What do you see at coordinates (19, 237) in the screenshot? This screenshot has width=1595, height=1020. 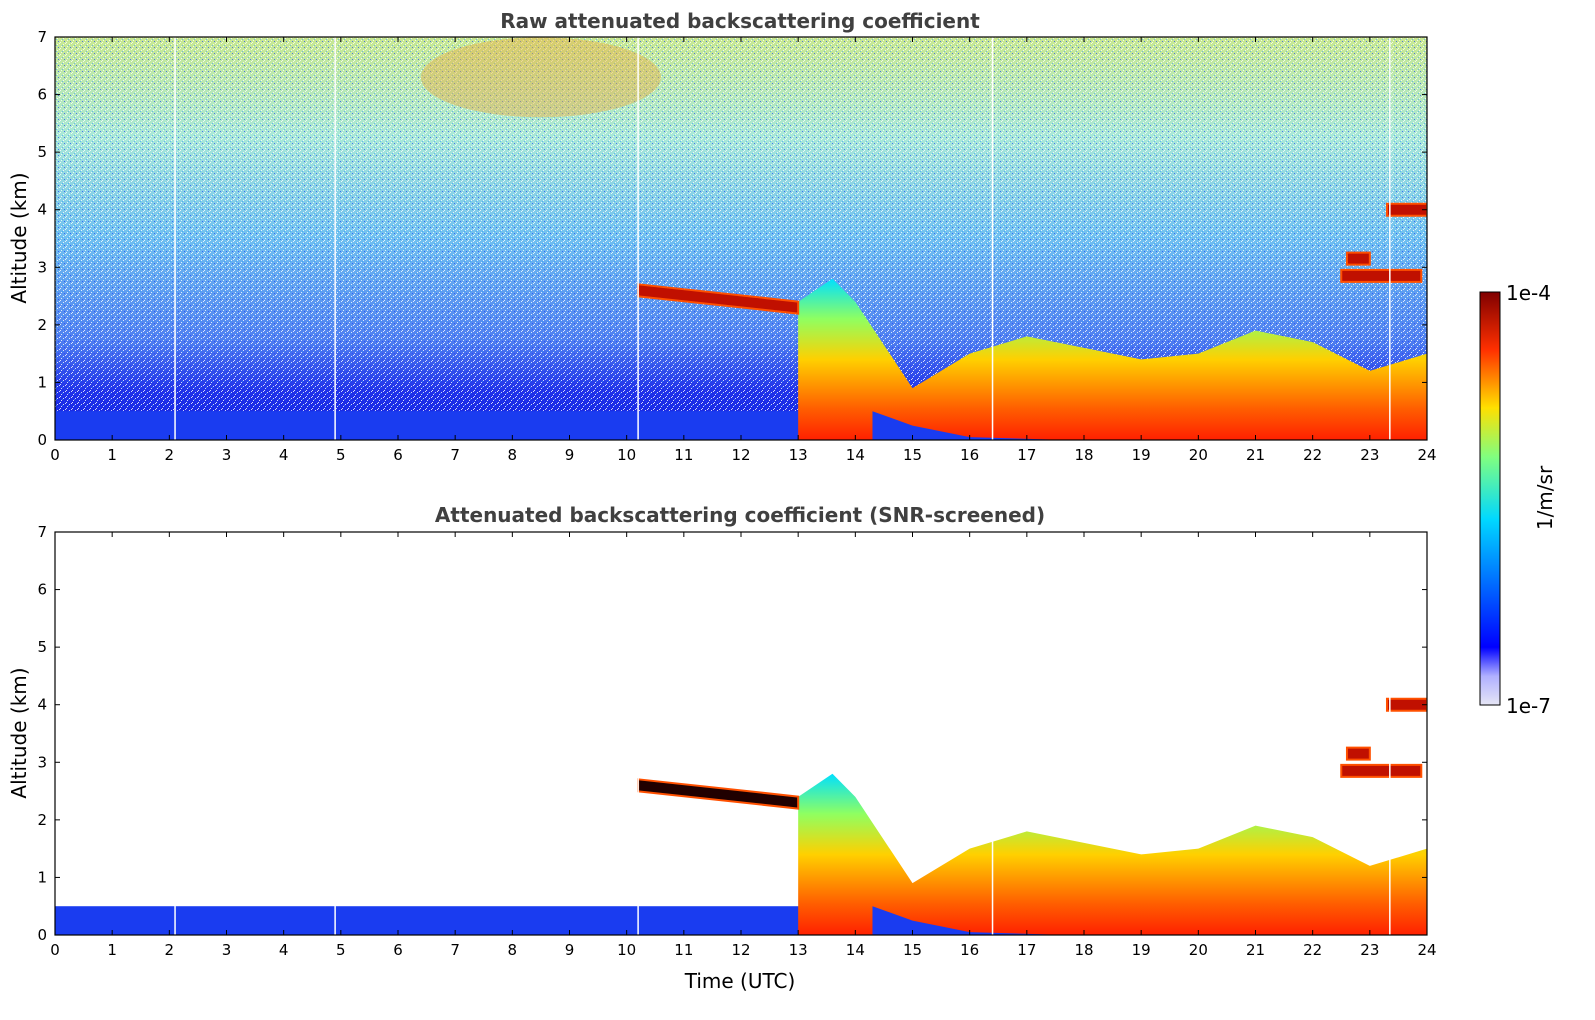 I see `raw-y-axis-label: Altitude (km)` at bounding box center [19, 237].